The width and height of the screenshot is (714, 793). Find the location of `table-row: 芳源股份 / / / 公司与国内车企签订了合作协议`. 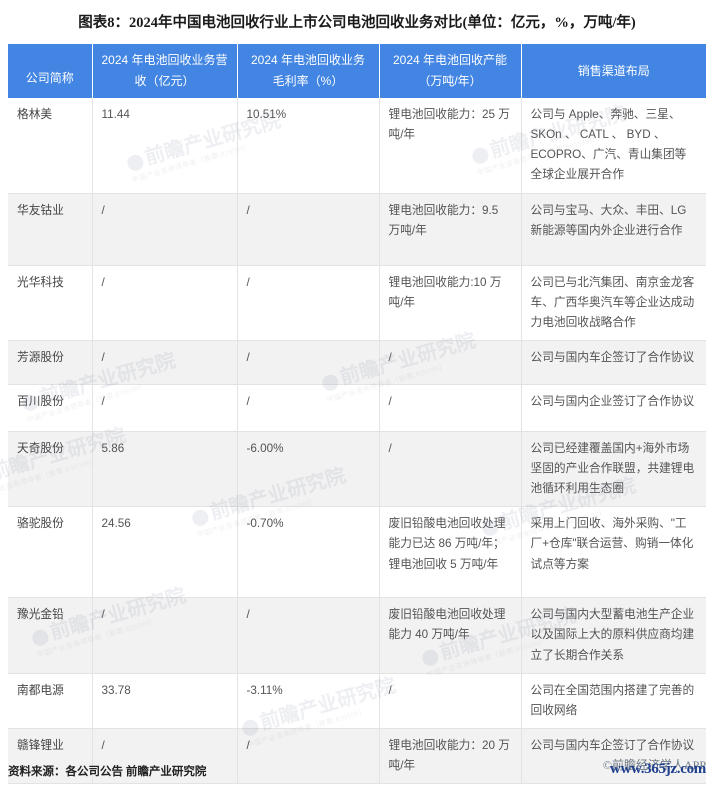

table-row: 芳源股份 / / / 公司与国内车企签订了合作协议 is located at coordinates (357, 362).